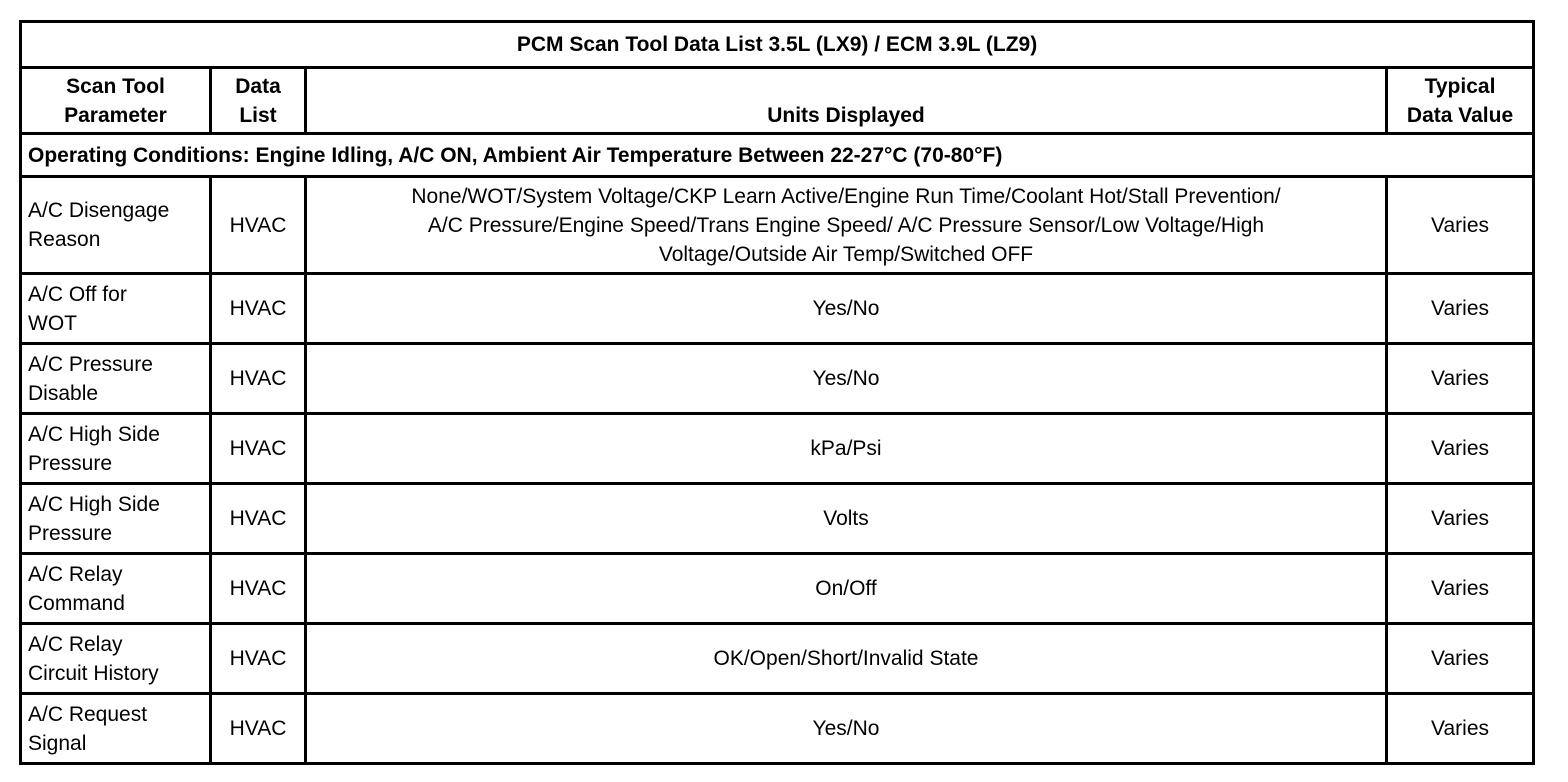  What do you see at coordinates (115, 100) in the screenshot?
I see `header-parameter: Scan Tool Parameter` at bounding box center [115, 100].